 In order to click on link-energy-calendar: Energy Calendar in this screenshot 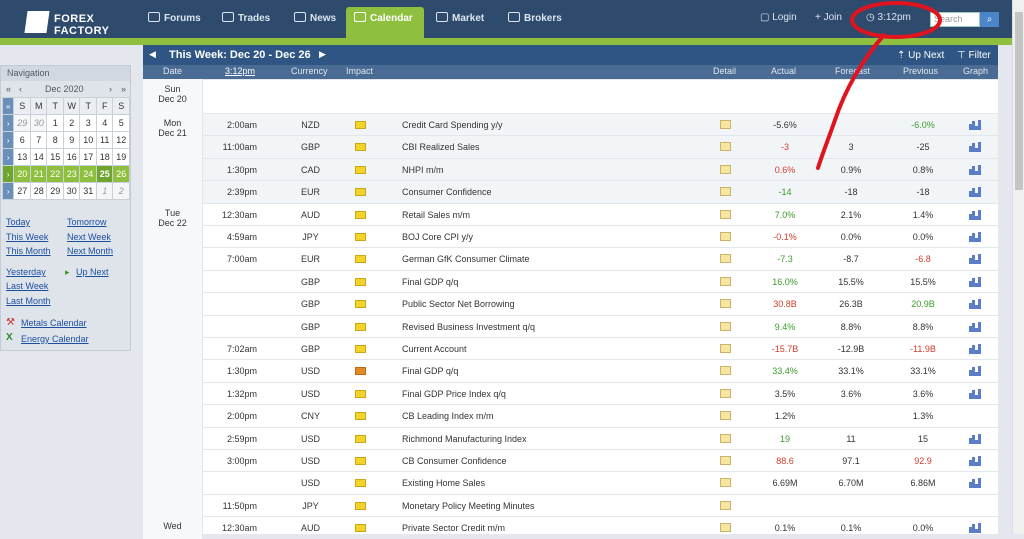, I will do `click(55, 339)`.